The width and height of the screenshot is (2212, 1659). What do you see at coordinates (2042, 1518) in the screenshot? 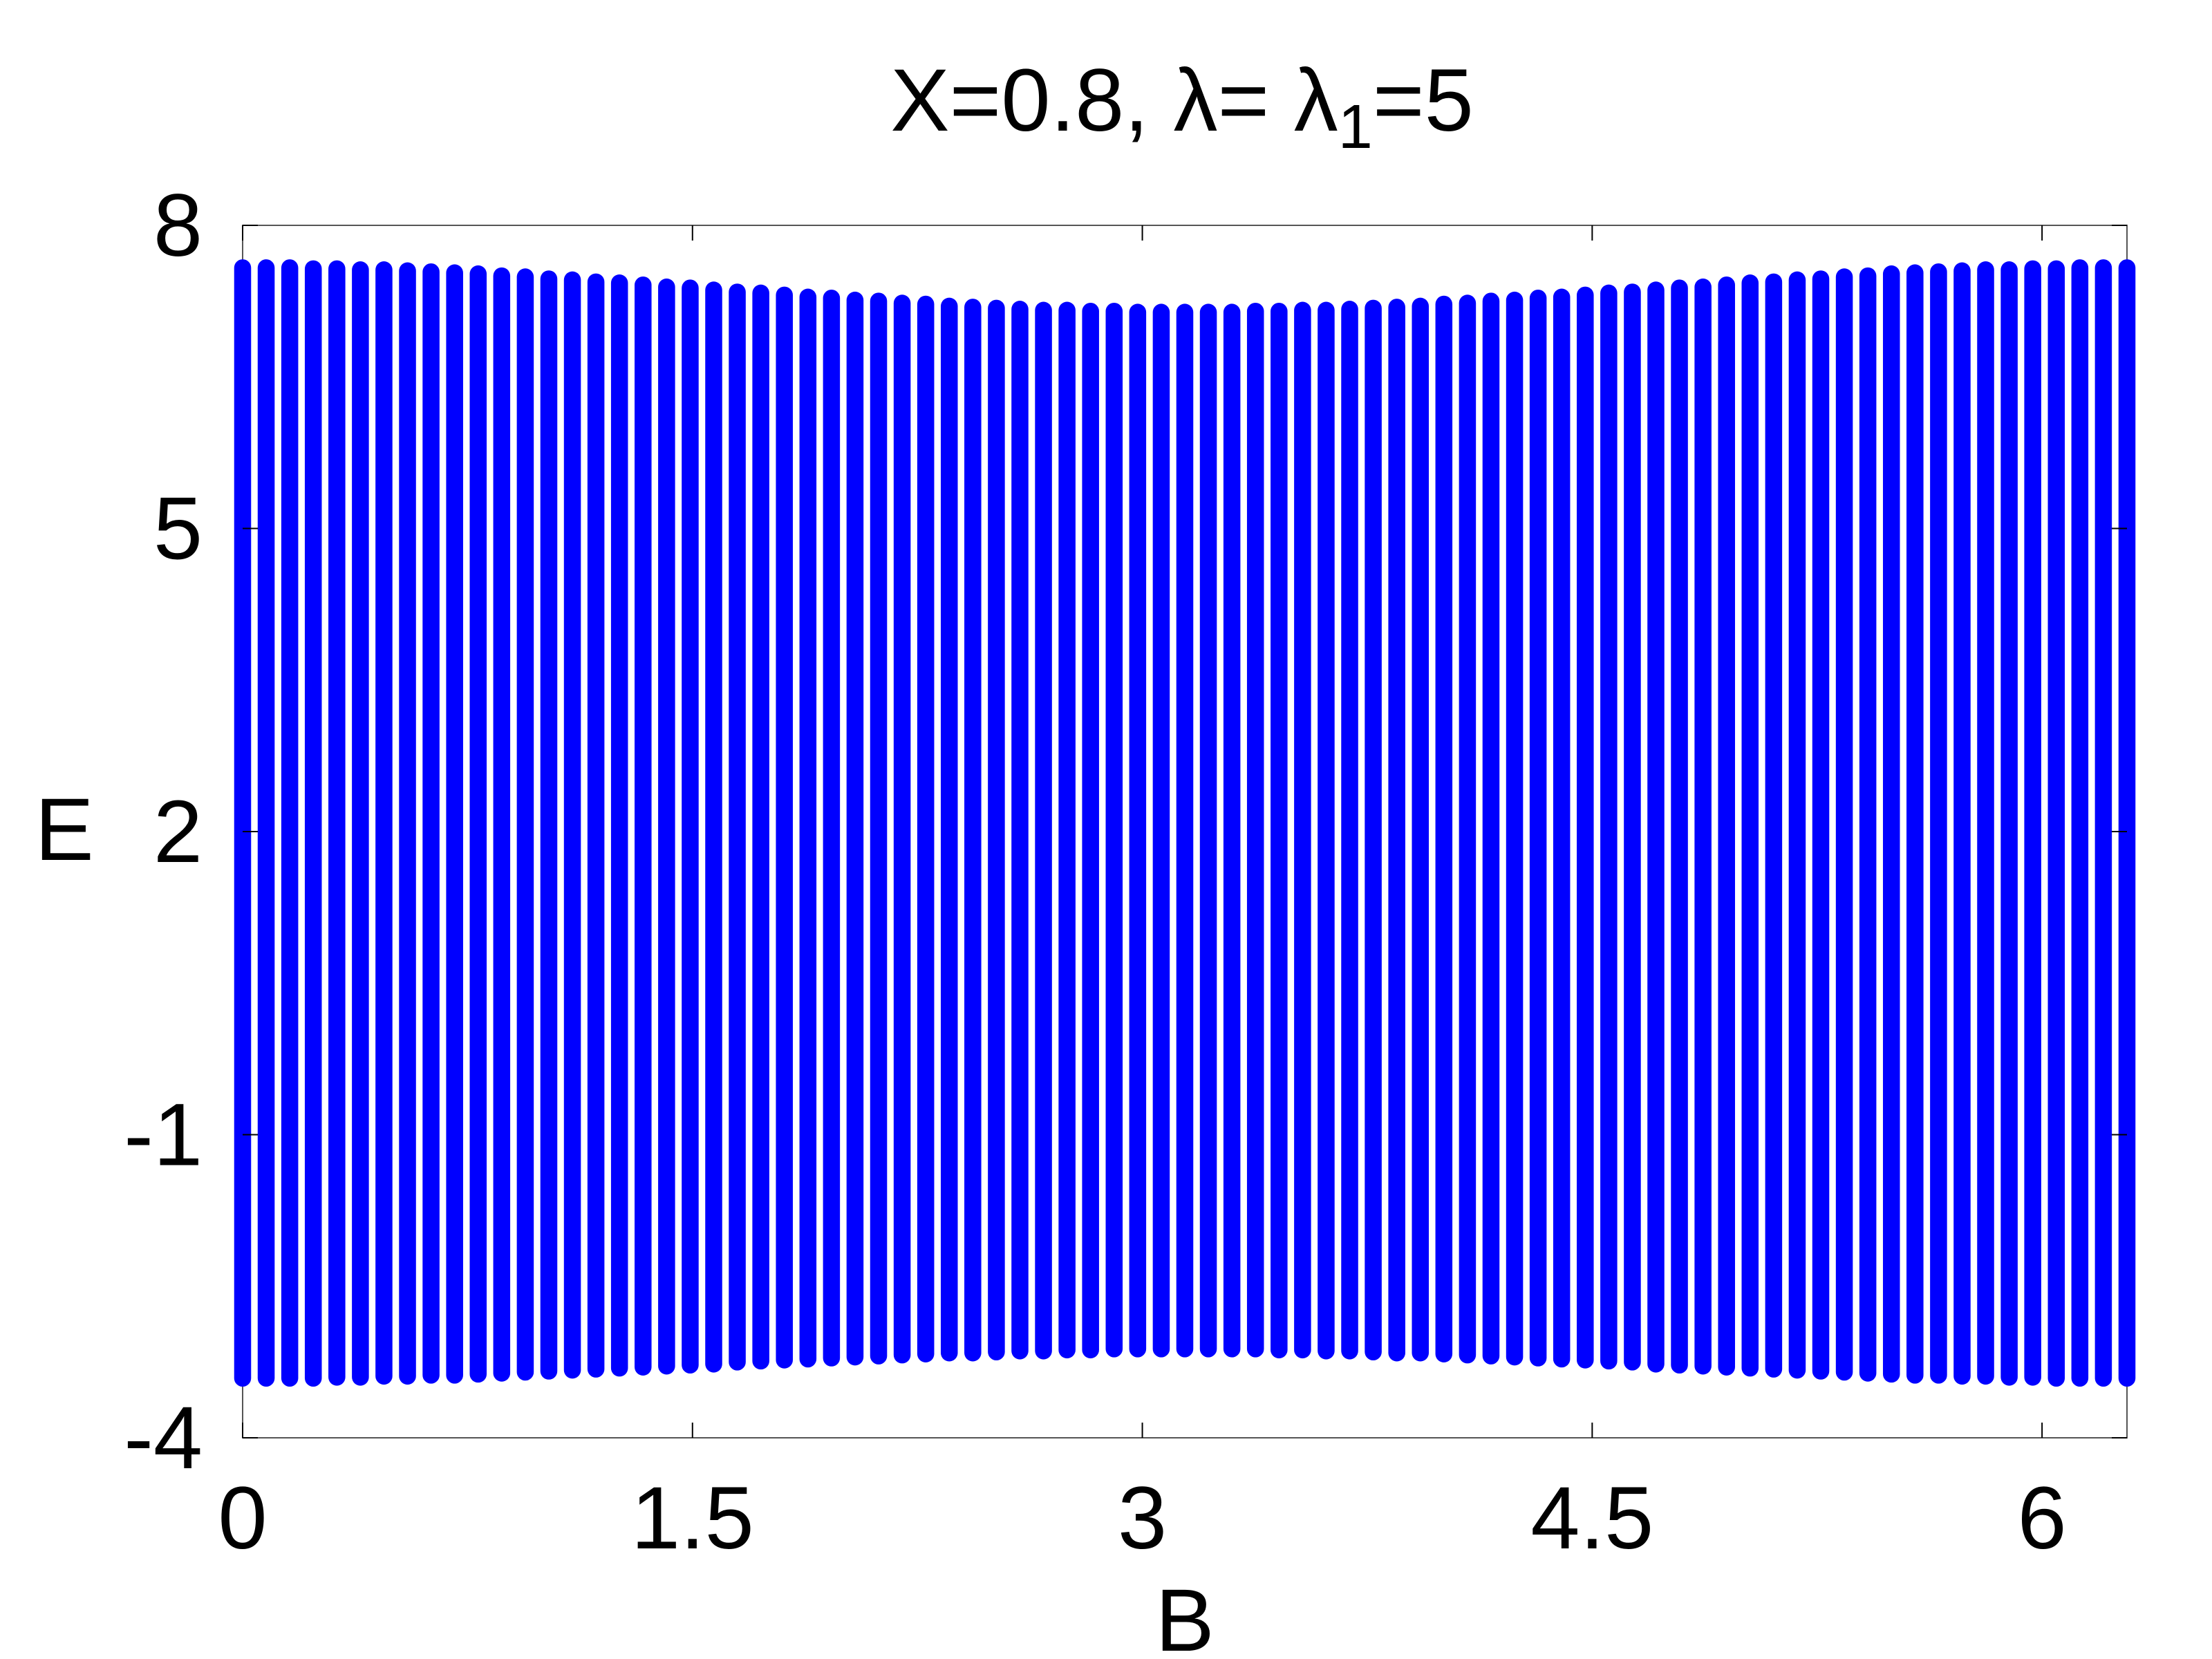
I see `x-tick-label: 6` at bounding box center [2042, 1518].